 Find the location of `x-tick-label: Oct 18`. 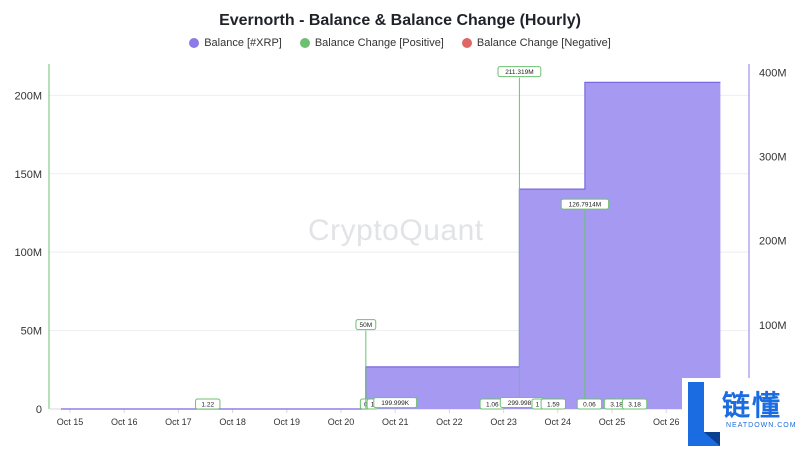

x-tick-label: Oct 18 is located at coordinates (232, 422).